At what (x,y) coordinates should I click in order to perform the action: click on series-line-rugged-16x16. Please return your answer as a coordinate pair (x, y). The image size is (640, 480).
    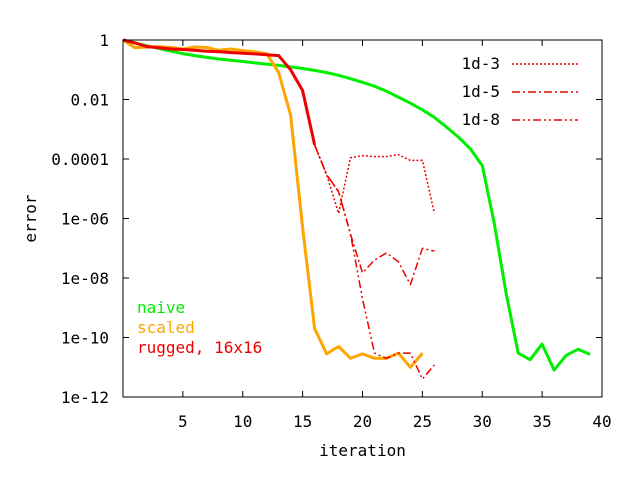
    Looking at the image, I should click on (219, 92).